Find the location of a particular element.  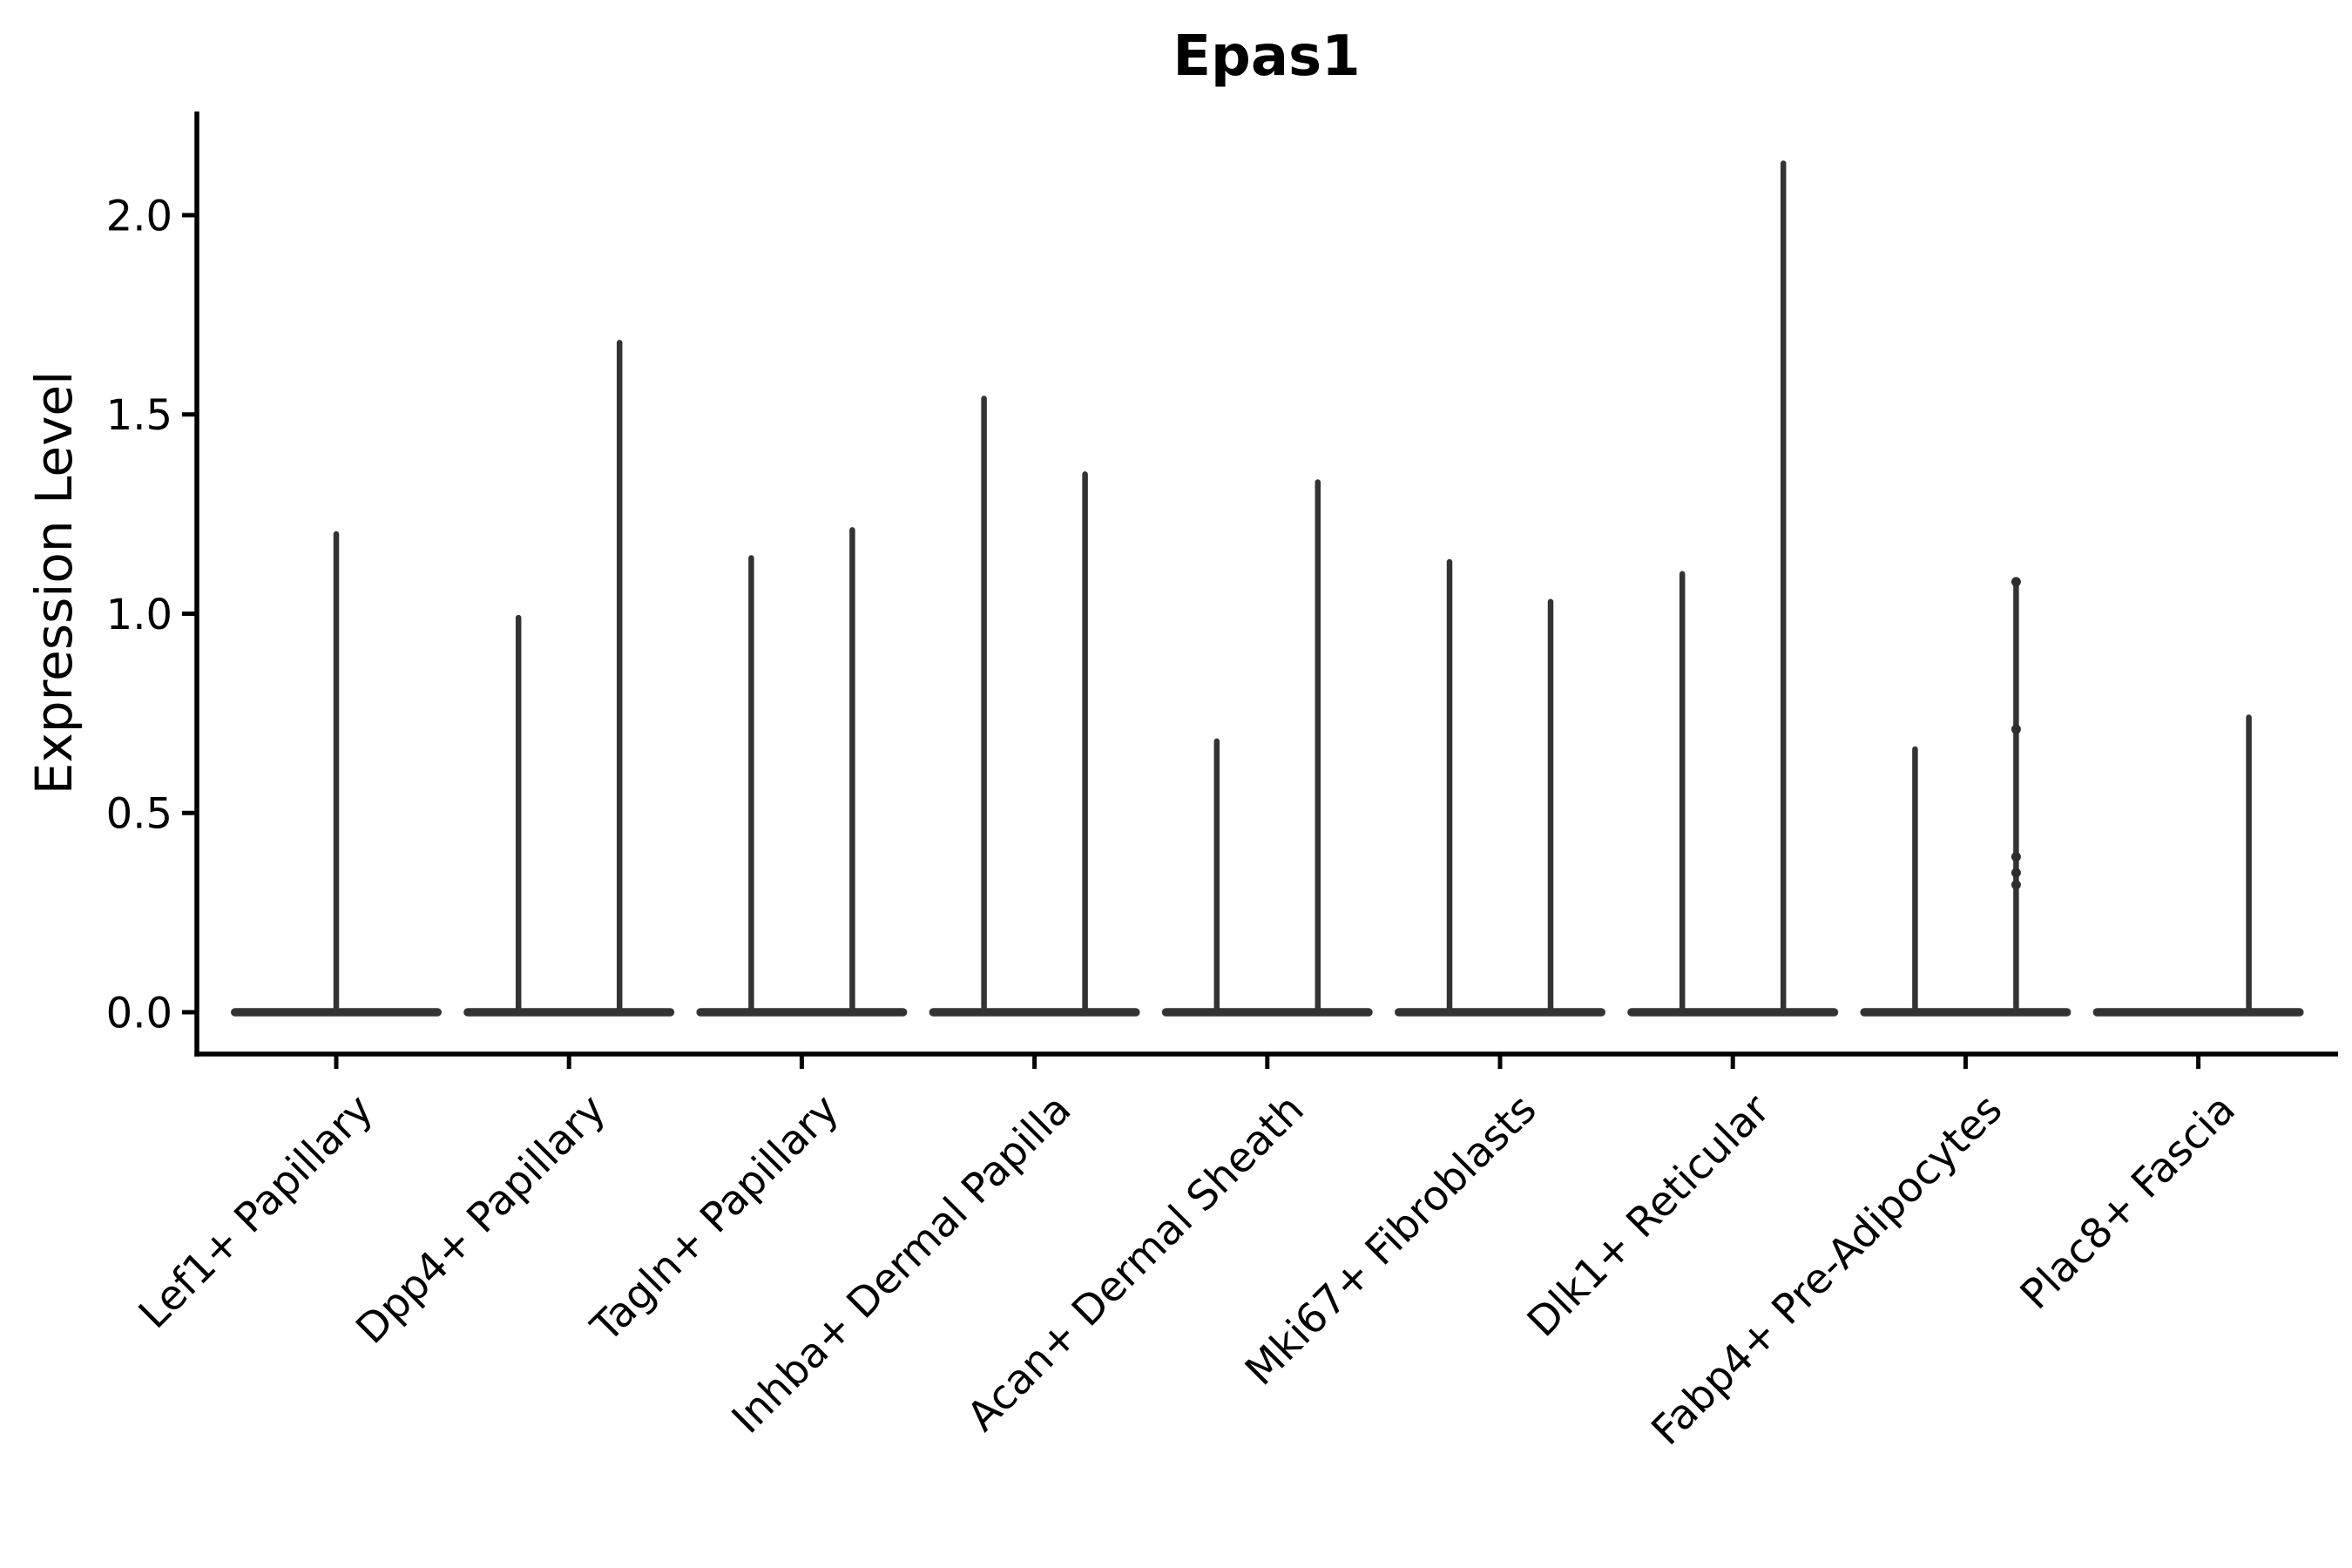

y-tick-label: 0.5 is located at coordinates (139, 815).